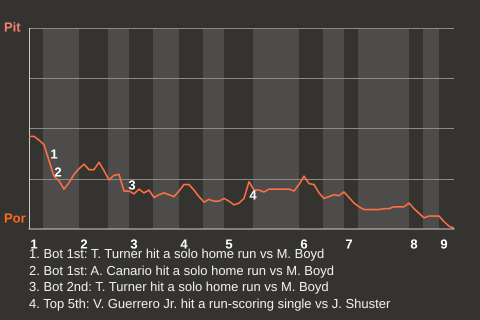 The height and width of the screenshot is (320, 480). What do you see at coordinates (253, 195) in the screenshot?
I see `annotation: 4` at bounding box center [253, 195].